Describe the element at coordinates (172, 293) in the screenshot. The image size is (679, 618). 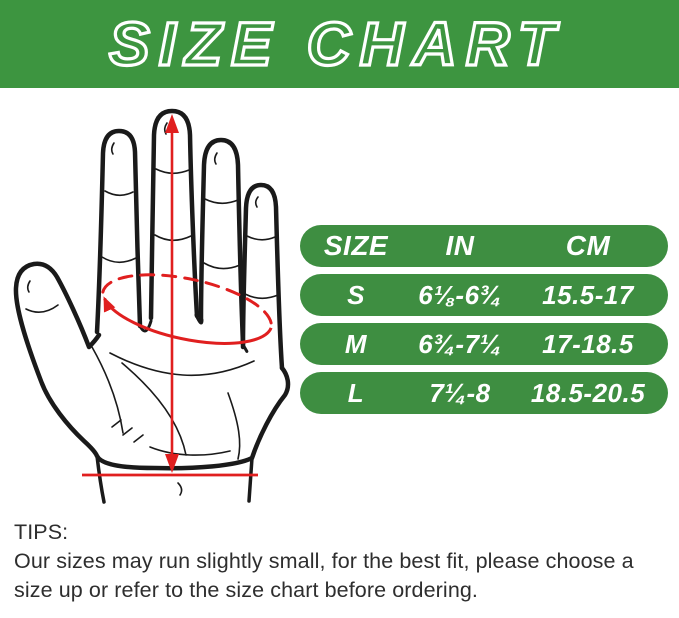
I see `hand-length-arrow` at that location.